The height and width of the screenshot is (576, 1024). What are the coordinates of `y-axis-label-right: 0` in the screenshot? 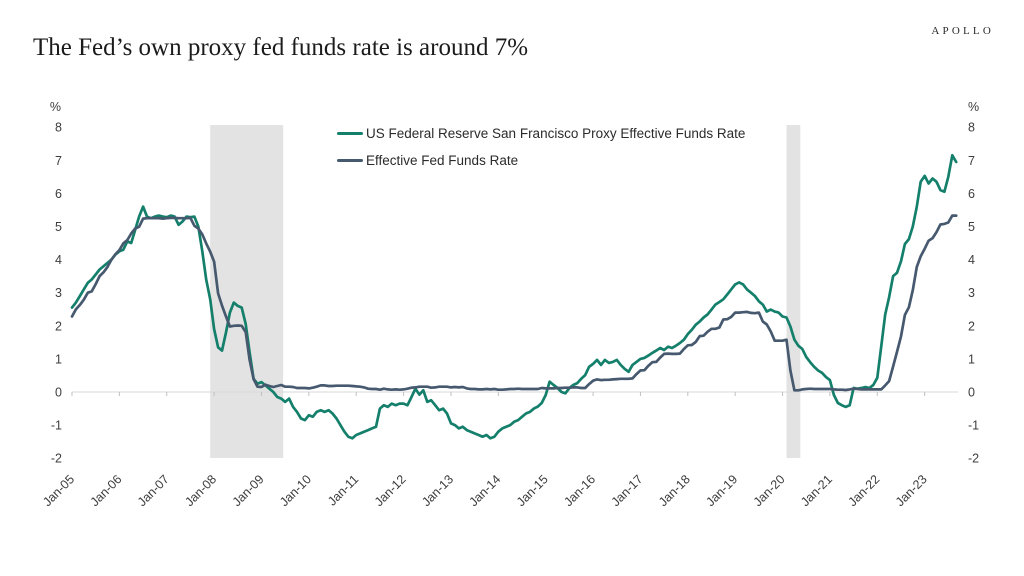 It's located at (971, 393).